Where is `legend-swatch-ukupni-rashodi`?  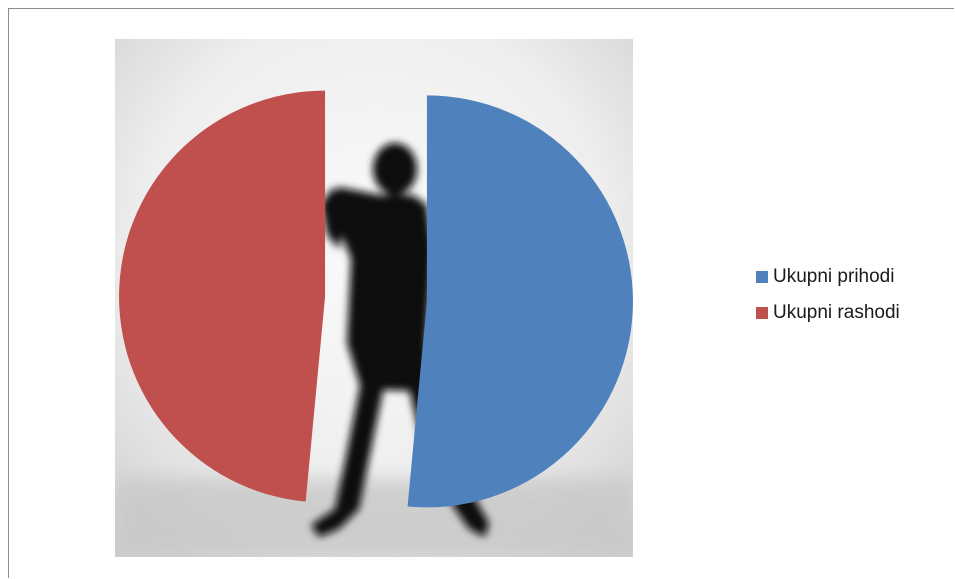 legend-swatch-ukupni-rashodi is located at coordinates (762, 313).